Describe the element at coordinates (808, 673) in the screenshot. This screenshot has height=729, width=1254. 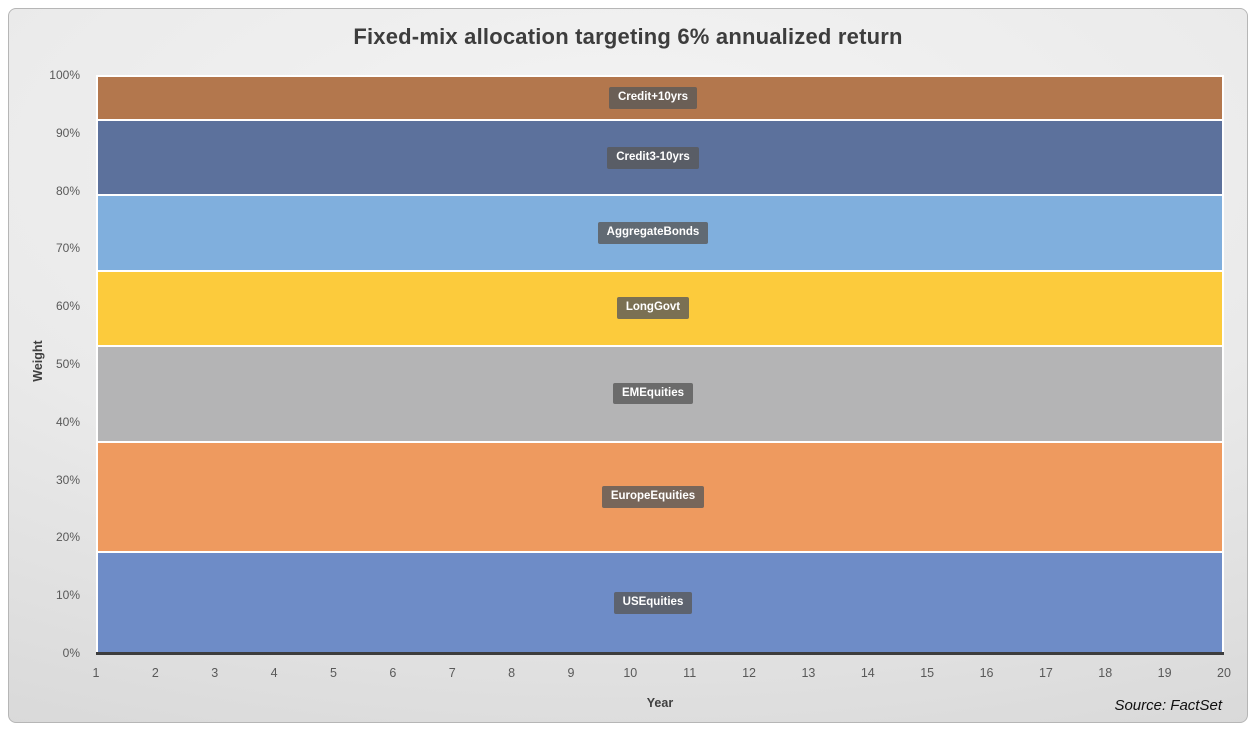
I see `x-tick-label: 13` at that location.